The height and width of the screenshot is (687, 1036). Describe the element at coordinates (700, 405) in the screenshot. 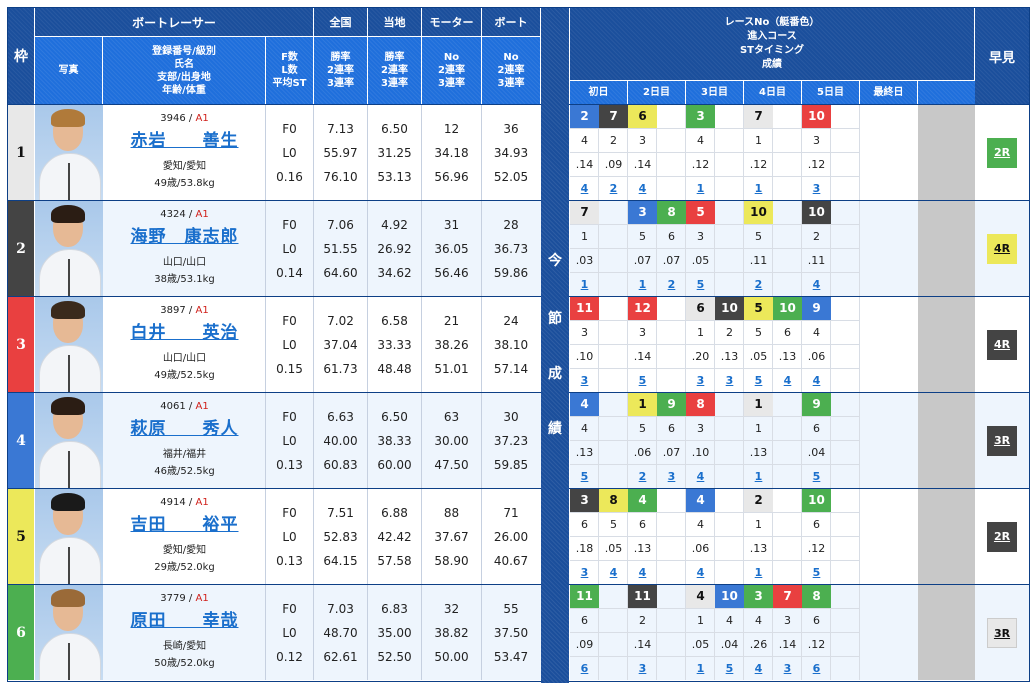

I see `race-no: 8` at that location.